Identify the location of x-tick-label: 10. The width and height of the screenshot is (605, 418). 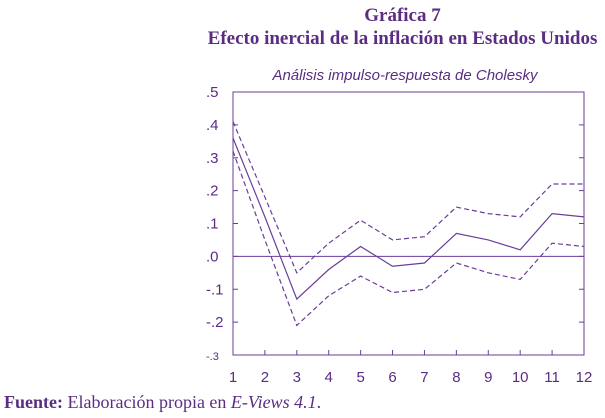
(520, 377).